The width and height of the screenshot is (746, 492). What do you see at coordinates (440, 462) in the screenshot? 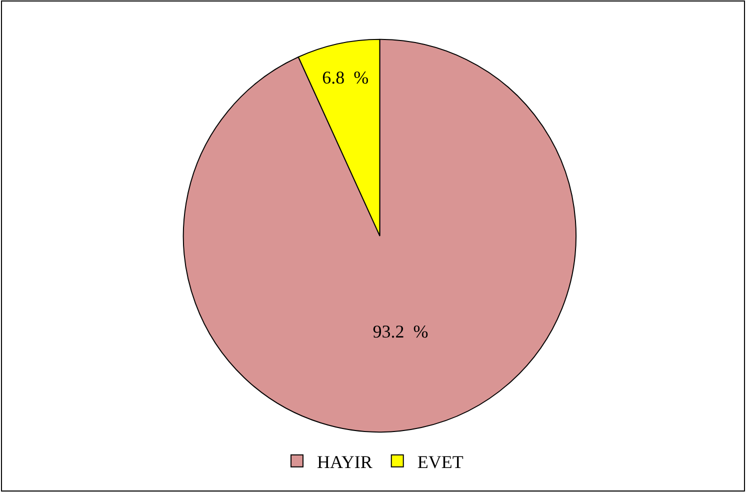
I see `legend-label: EVET` at bounding box center [440, 462].